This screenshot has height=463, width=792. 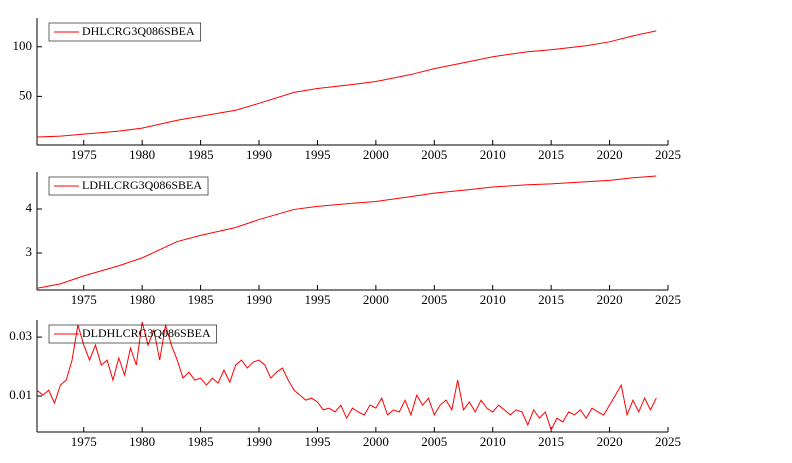 I want to click on y-tick-label: 50, so click(x=25, y=94).